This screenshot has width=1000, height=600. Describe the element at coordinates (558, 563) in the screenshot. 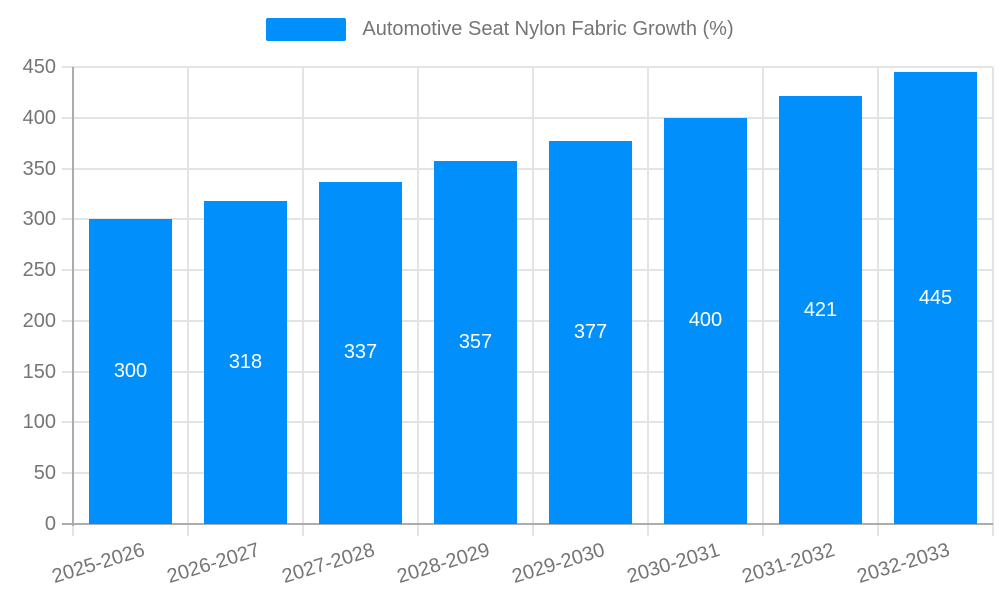

I see `x-axis-tick-label: 2029-2030` at that location.